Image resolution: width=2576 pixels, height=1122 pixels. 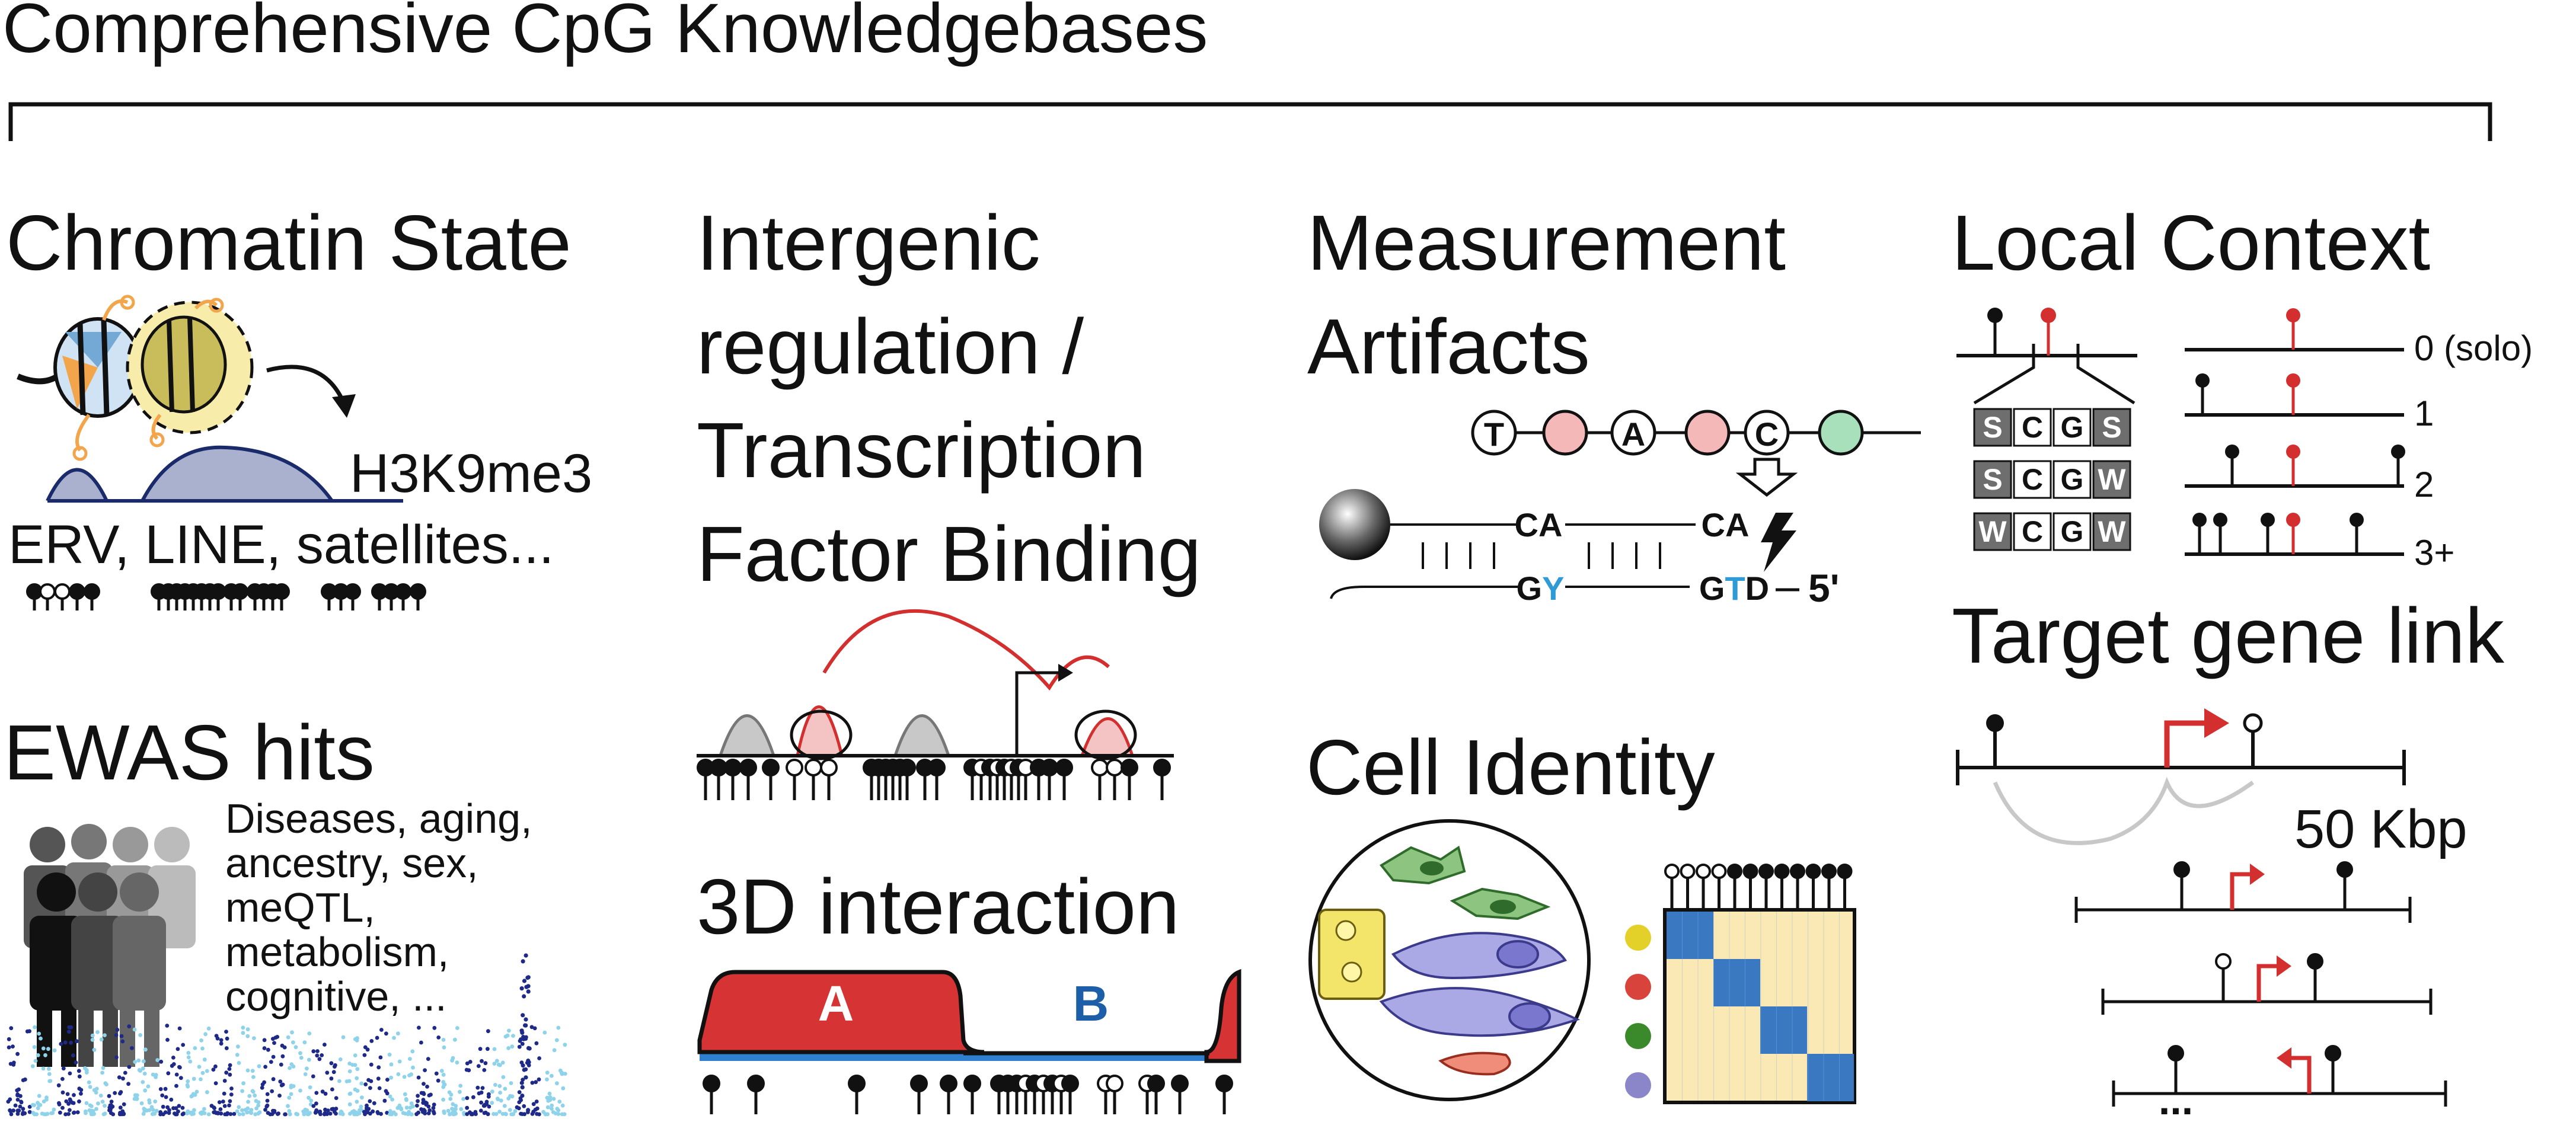 What do you see at coordinates (2191, 243) in the screenshot?
I see `local-context-title: Local Context` at bounding box center [2191, 243].